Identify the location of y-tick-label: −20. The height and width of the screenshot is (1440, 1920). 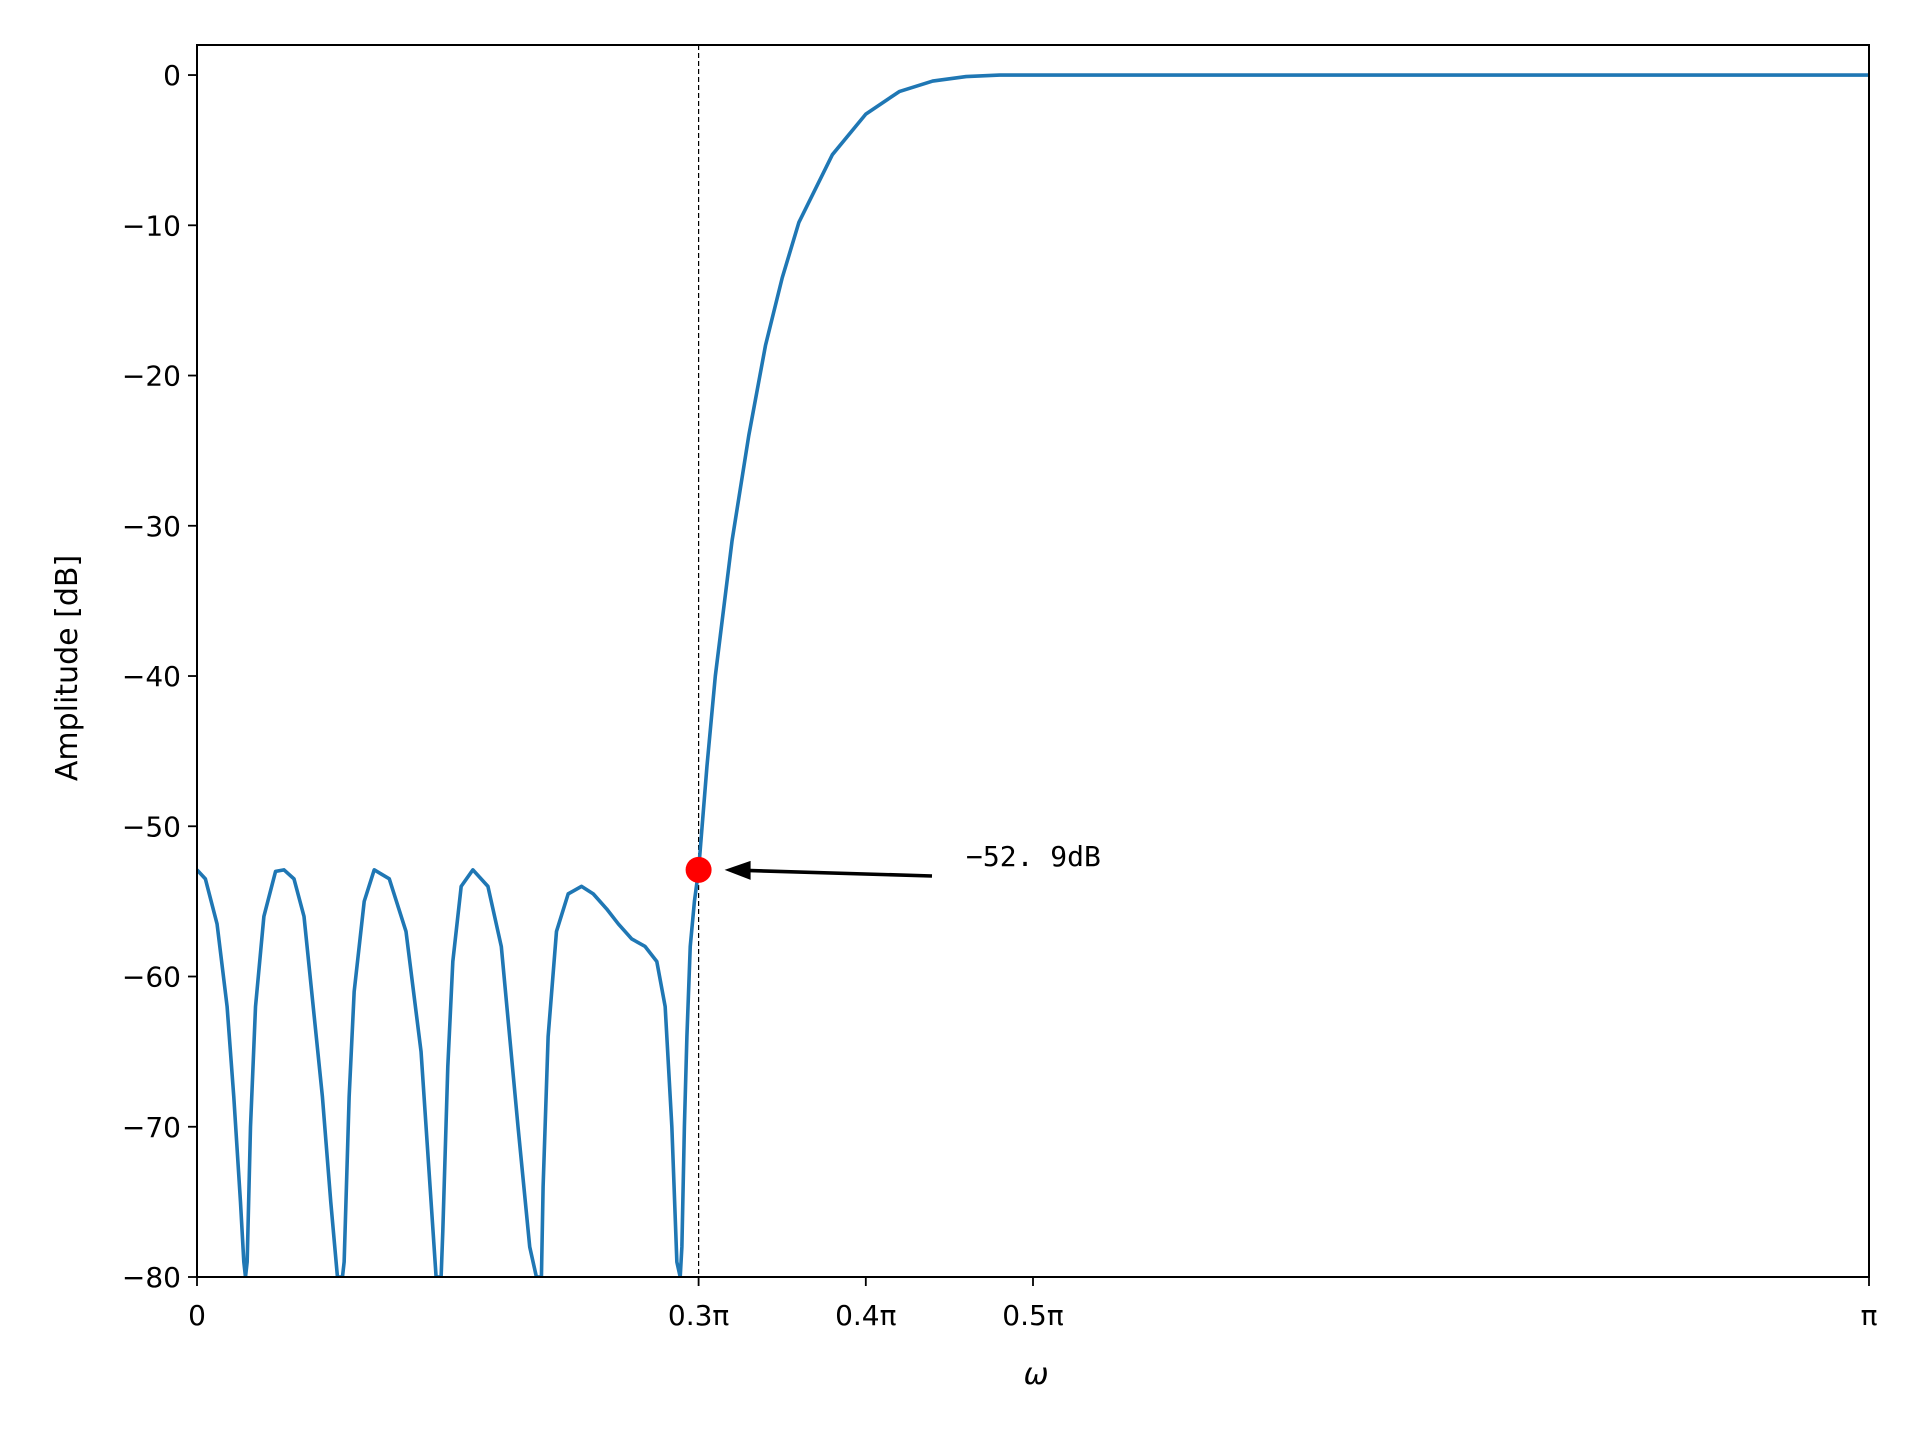
(151, 376).